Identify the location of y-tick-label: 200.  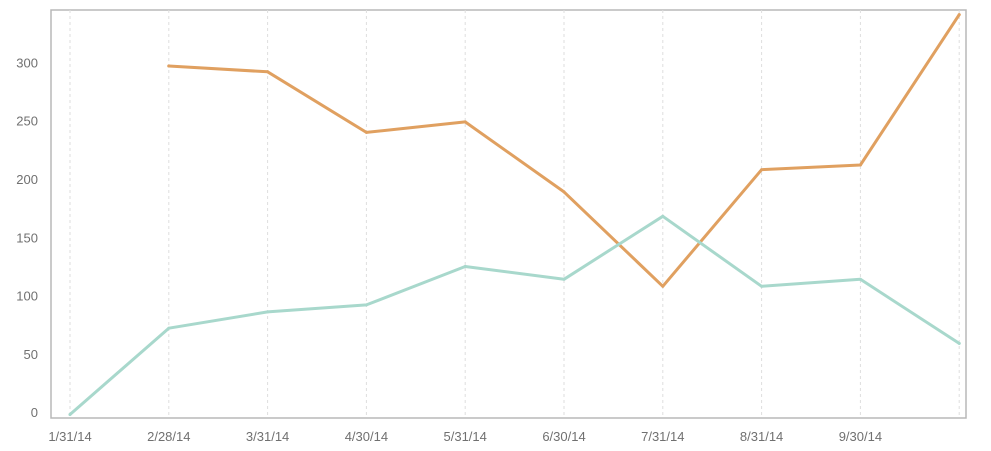
(27, 179).